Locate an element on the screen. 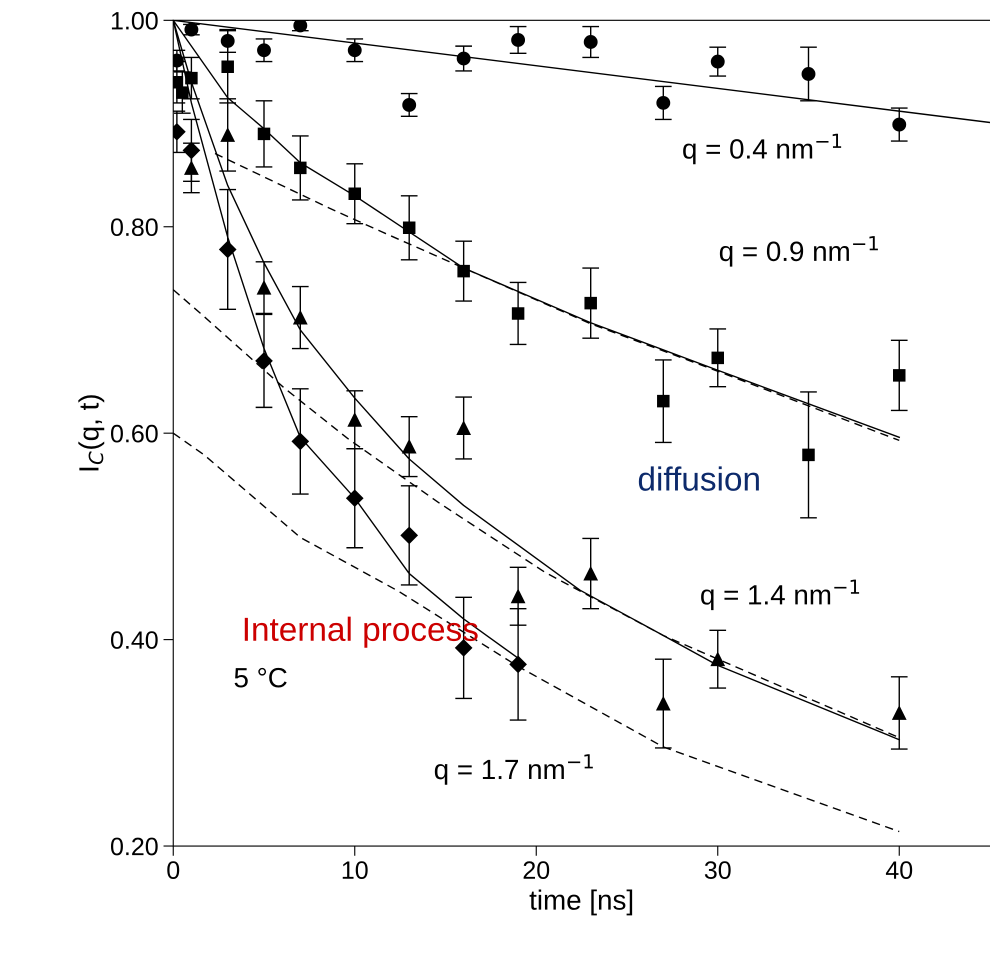 The height and width of the screenshot is (968, 990). x-tick-label: 10 is located at coordinates (355, 870).